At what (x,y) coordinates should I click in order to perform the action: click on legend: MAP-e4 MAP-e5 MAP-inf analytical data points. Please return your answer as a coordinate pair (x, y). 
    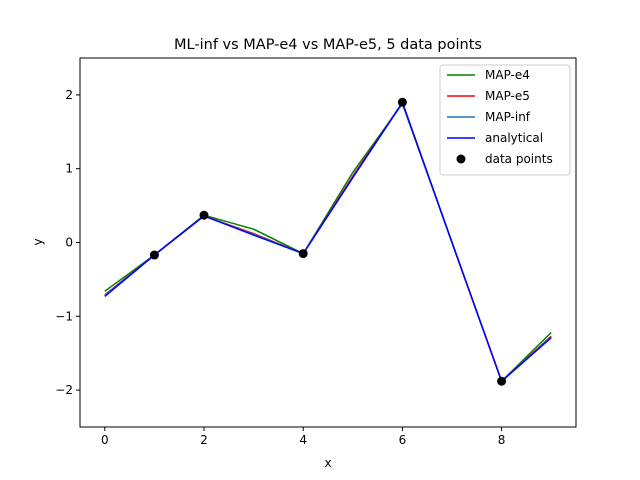
    Looking at the image, I should click on (505, 120).